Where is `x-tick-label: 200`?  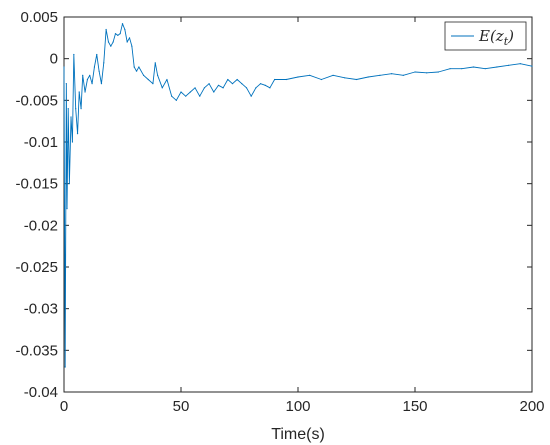
x-tick-label: 200 is located at coordinates (531, 406).